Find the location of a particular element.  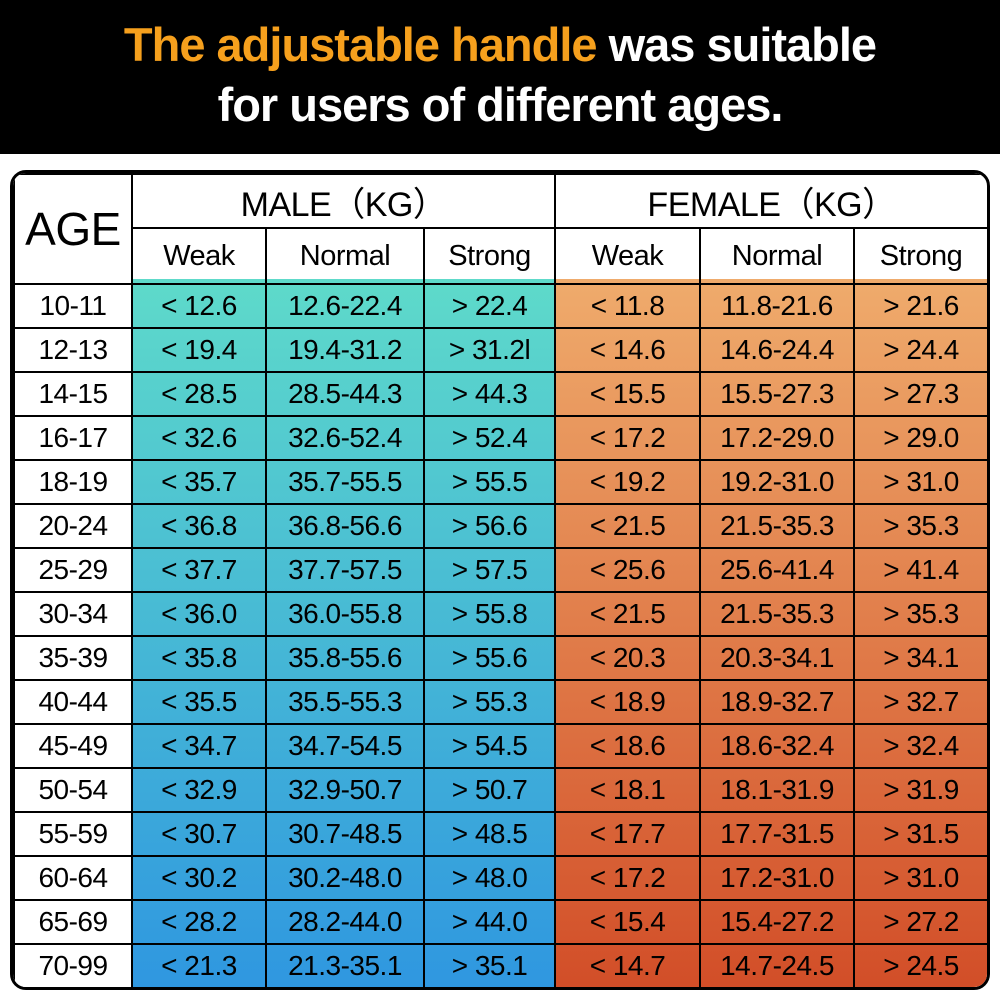

male-strong-cell: > 55.8 is located at coordinates (489, 614).